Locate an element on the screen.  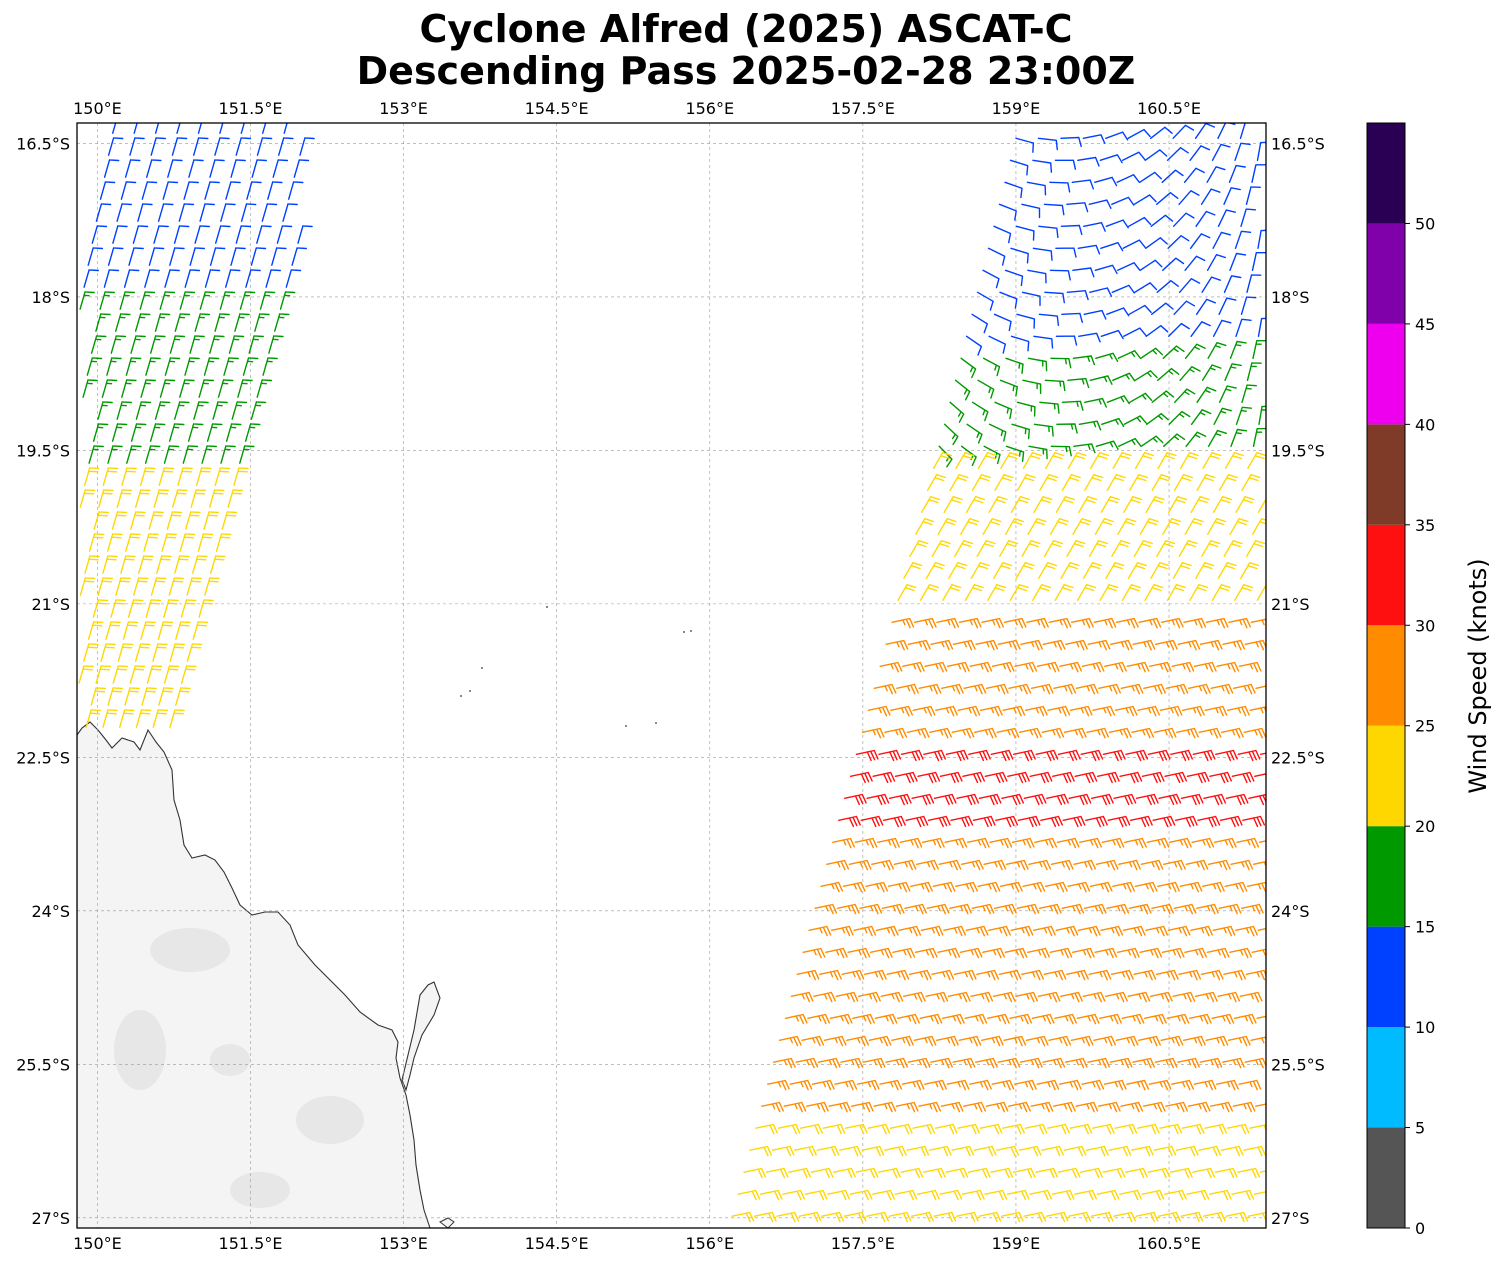
colorbar-segment is located at coordinates (1386, 173).